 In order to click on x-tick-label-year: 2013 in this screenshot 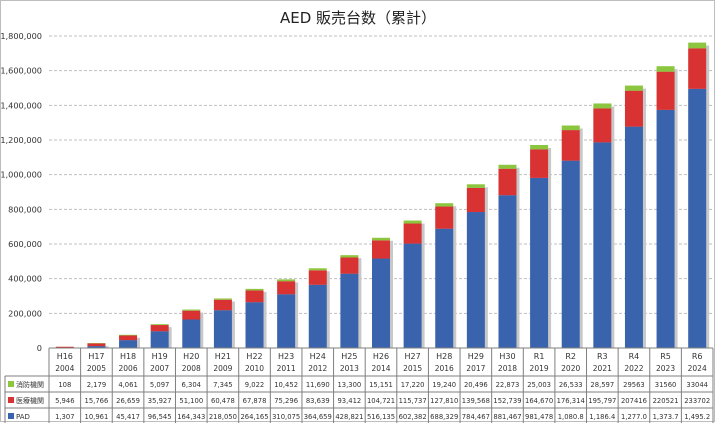, I will do `click(349, 368)`.